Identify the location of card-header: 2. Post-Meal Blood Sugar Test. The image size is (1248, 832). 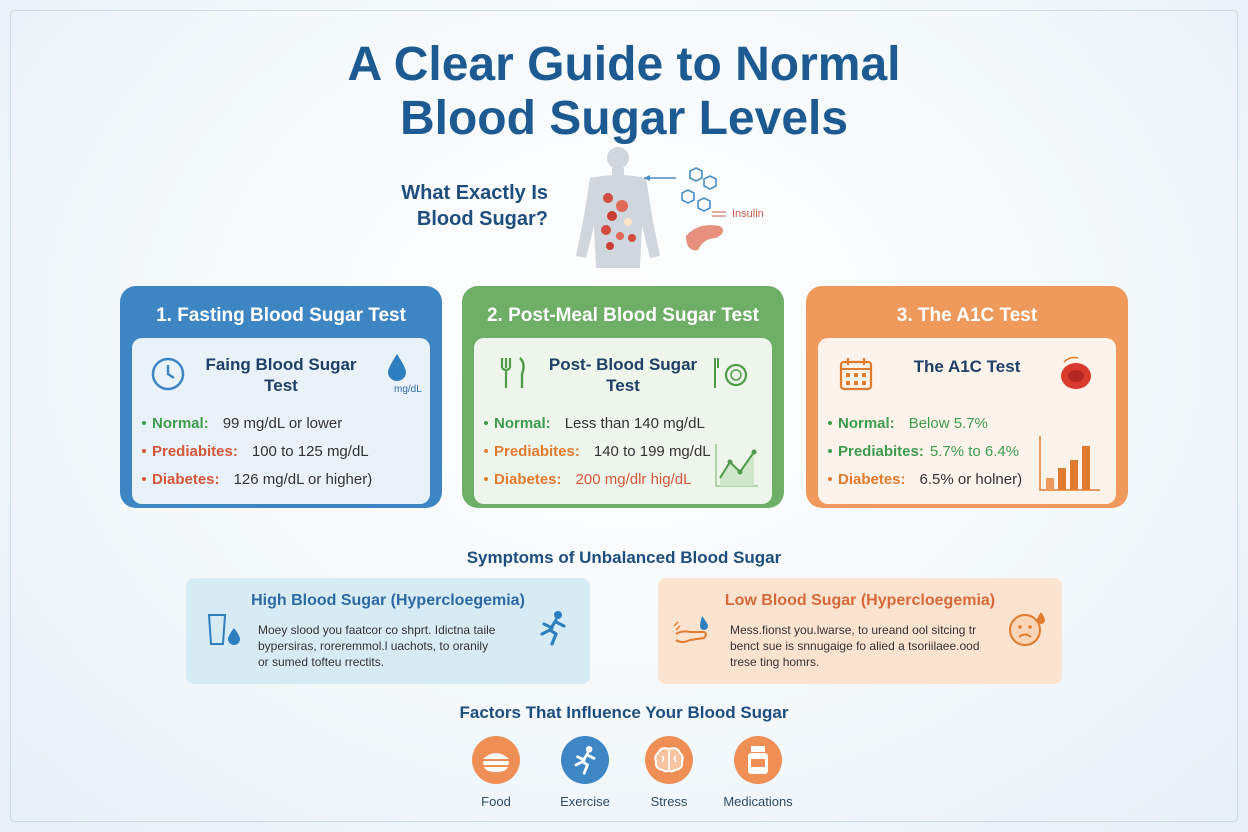
(623, 315).